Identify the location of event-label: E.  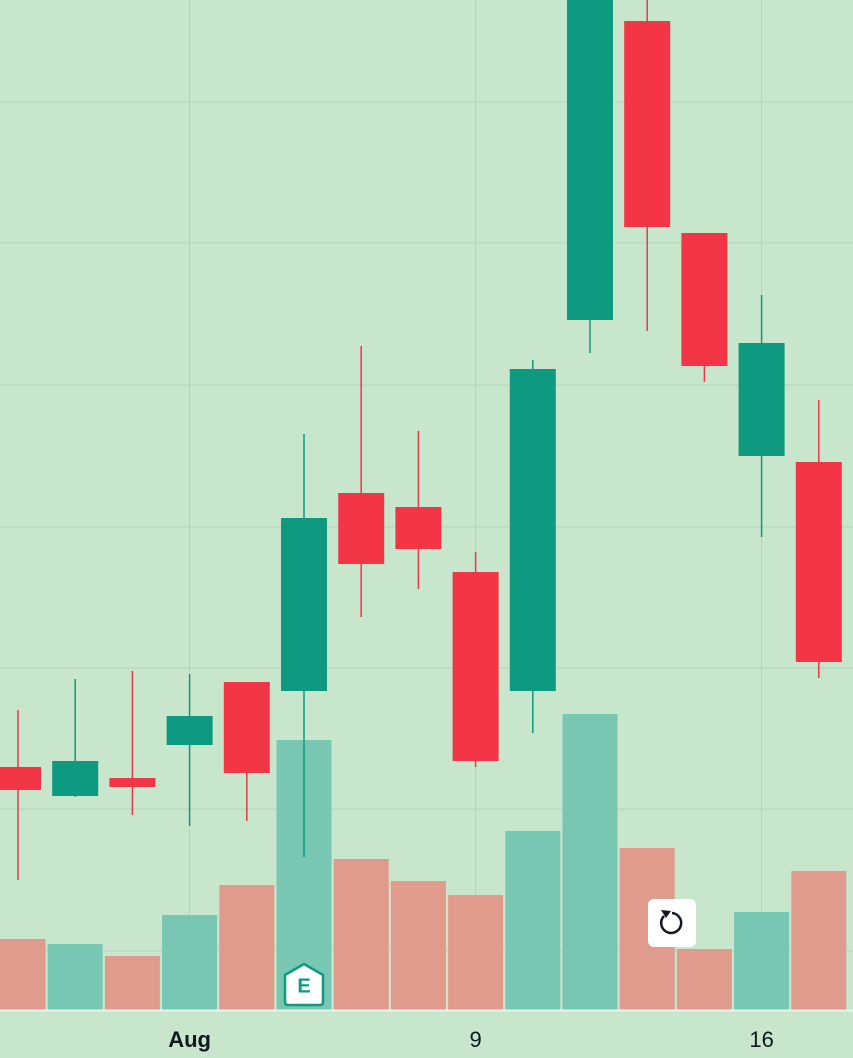
(303, 986).